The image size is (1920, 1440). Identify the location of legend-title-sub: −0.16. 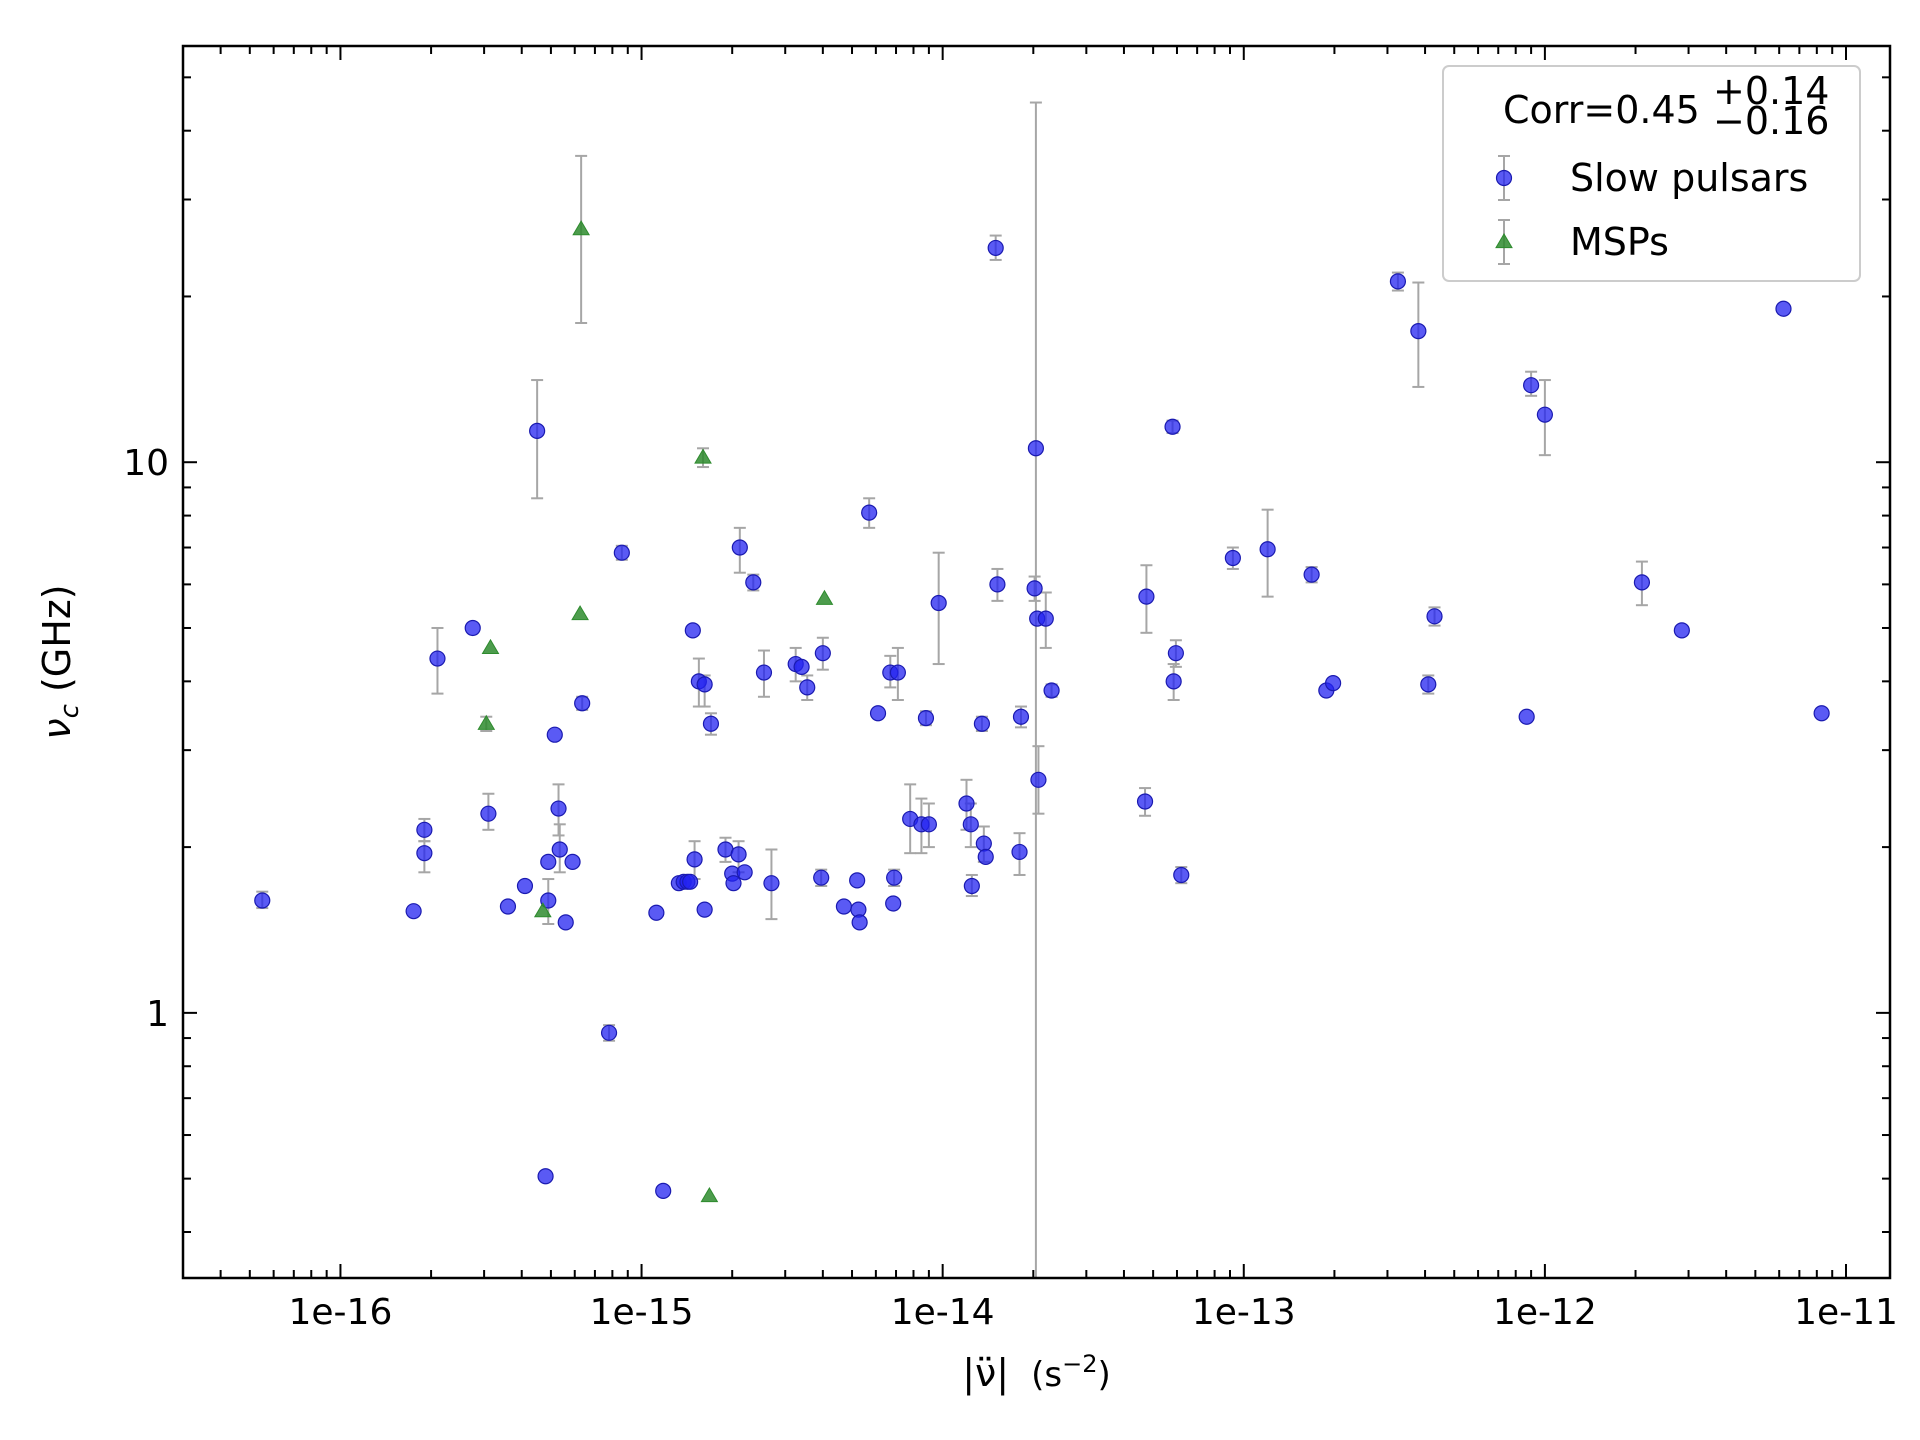
(1771, 121).